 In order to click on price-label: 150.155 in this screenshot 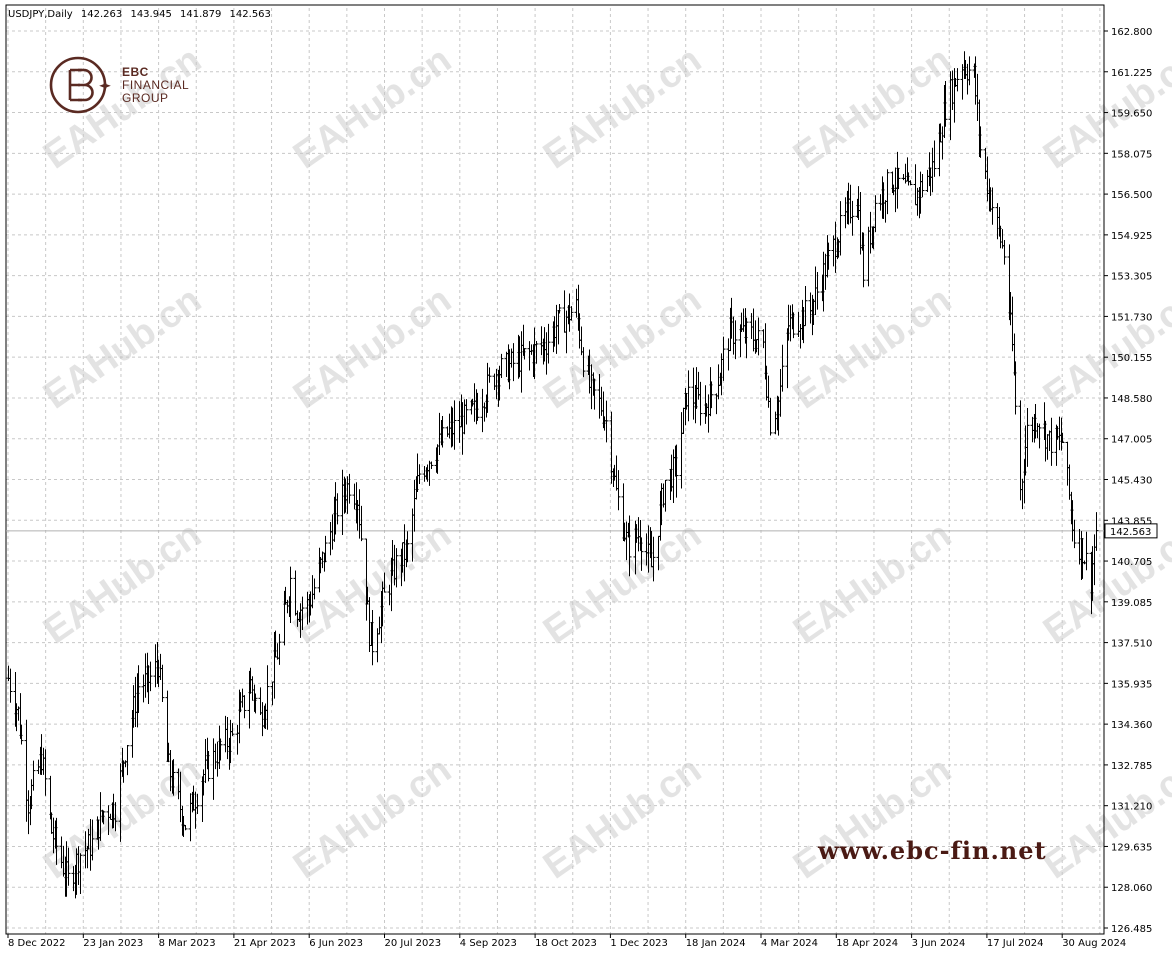, I will do `click(1131, 358)`.